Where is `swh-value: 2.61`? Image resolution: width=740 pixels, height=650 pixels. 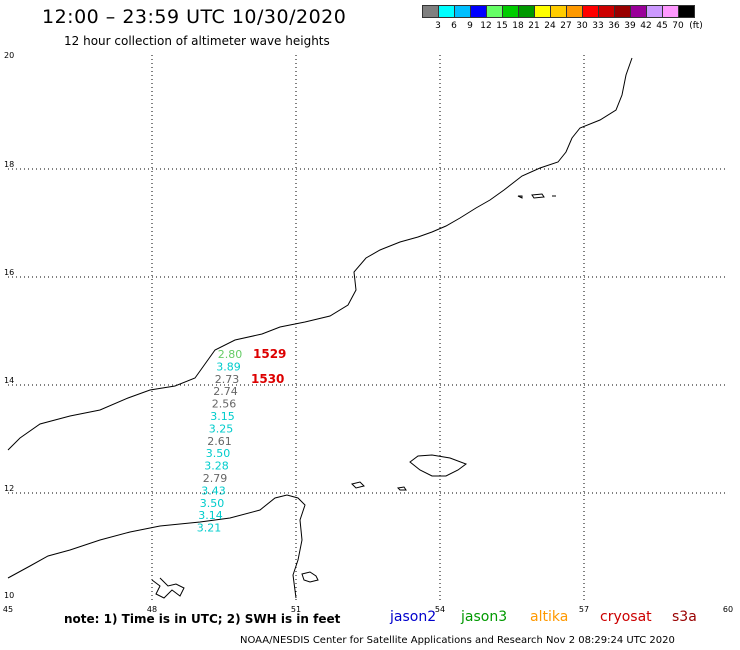 swh-value: 2.61 is located at coordinates (219, 441).